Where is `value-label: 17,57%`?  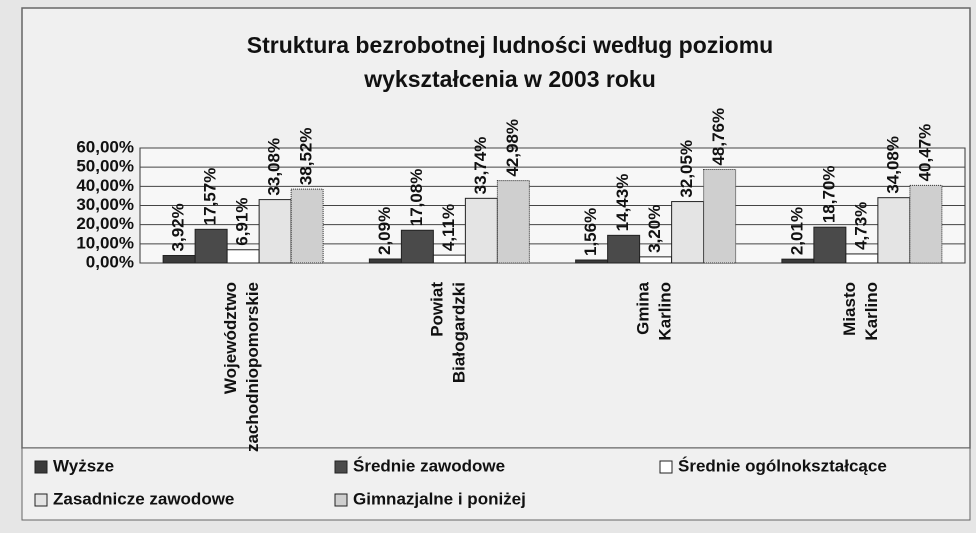
value-label: 17,57% is located at coordinates (210, 197).